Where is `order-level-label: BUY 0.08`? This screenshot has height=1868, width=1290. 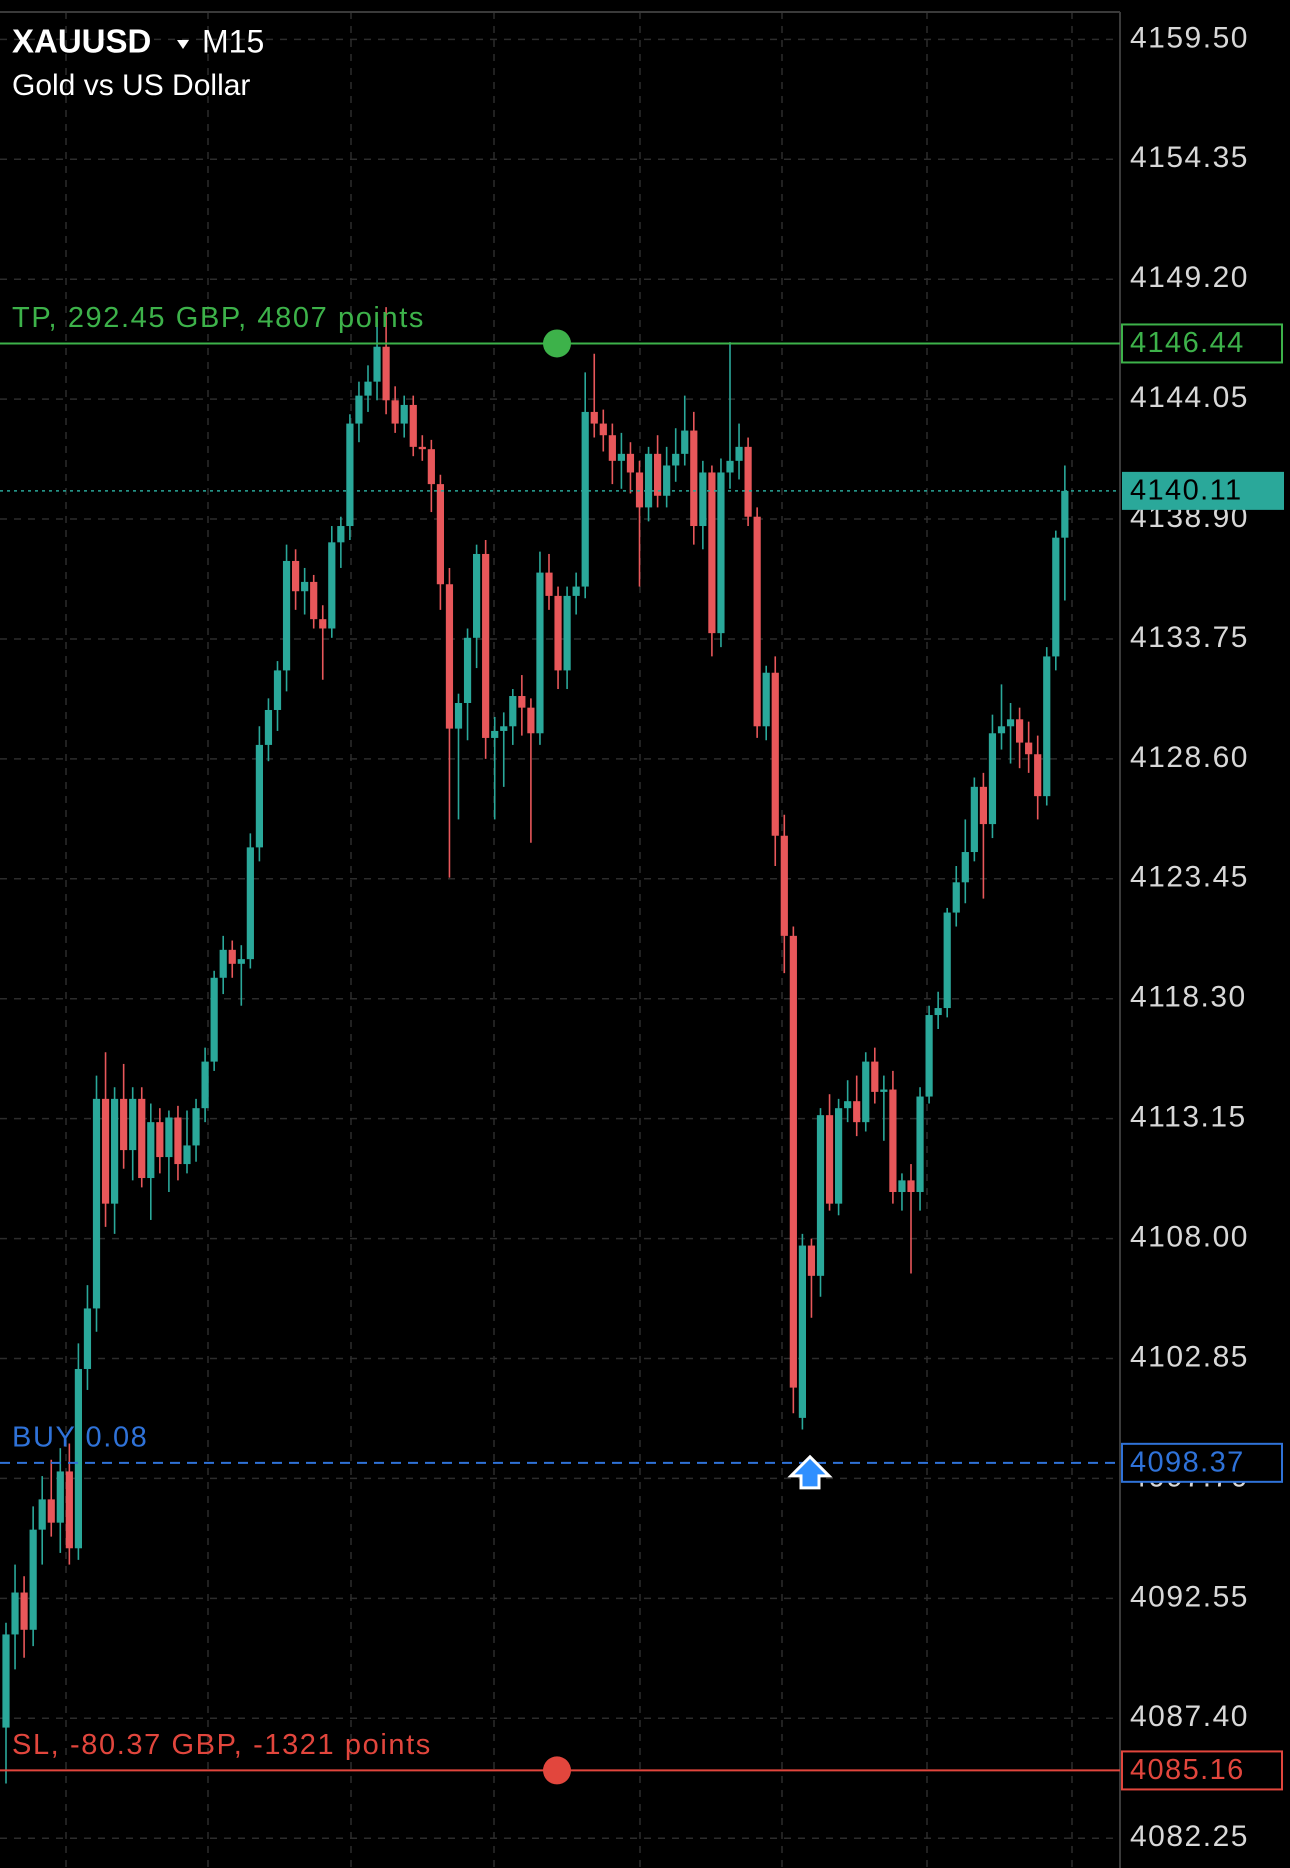 order-level-label: BUY 0.08 is located at coordinates (80, 1437).